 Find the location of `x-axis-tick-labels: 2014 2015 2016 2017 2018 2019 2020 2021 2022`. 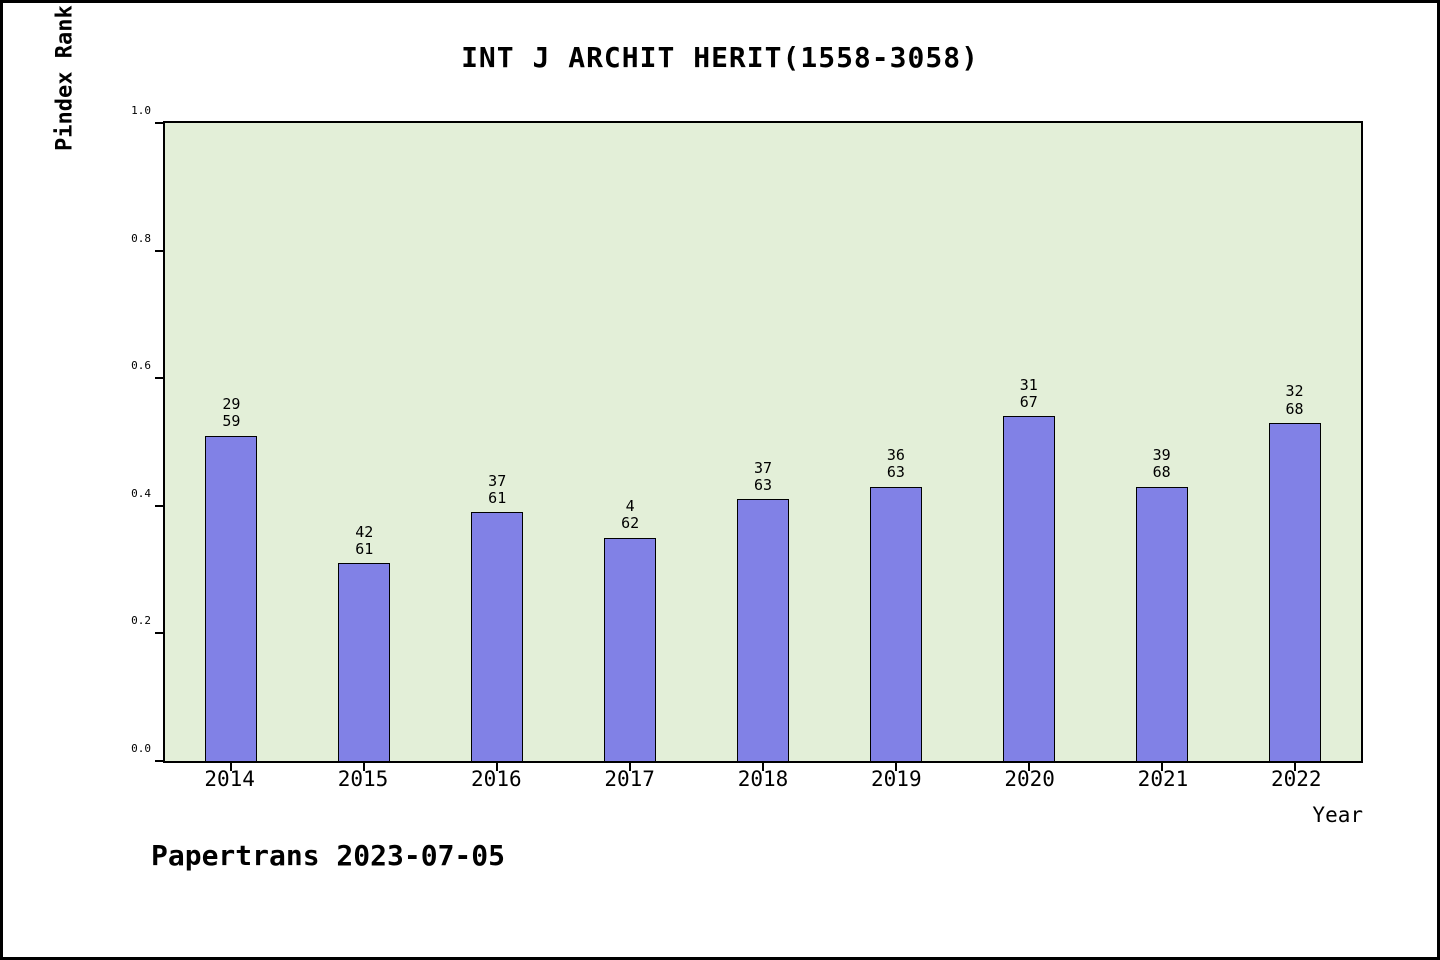

x-axis-tick-labels: 2014 2015 2016 2017 2018 2019 2020 2021 2022 is located at coordinates (763, 782).